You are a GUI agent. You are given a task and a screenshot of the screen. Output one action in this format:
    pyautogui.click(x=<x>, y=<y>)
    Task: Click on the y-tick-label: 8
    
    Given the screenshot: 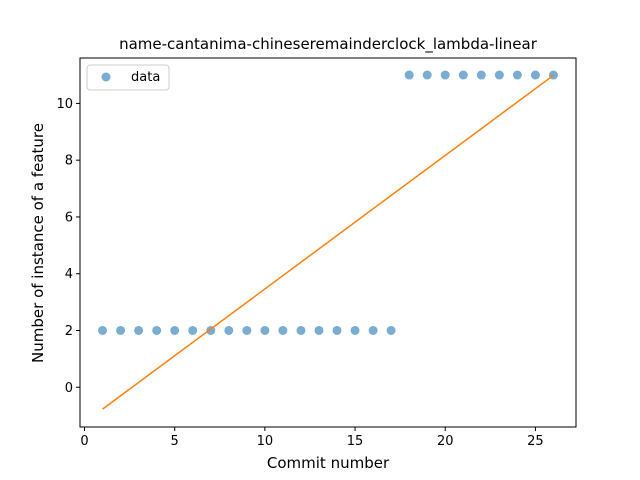 What is the action you would take?
    pyautogui.click(x=69, y=161)
    